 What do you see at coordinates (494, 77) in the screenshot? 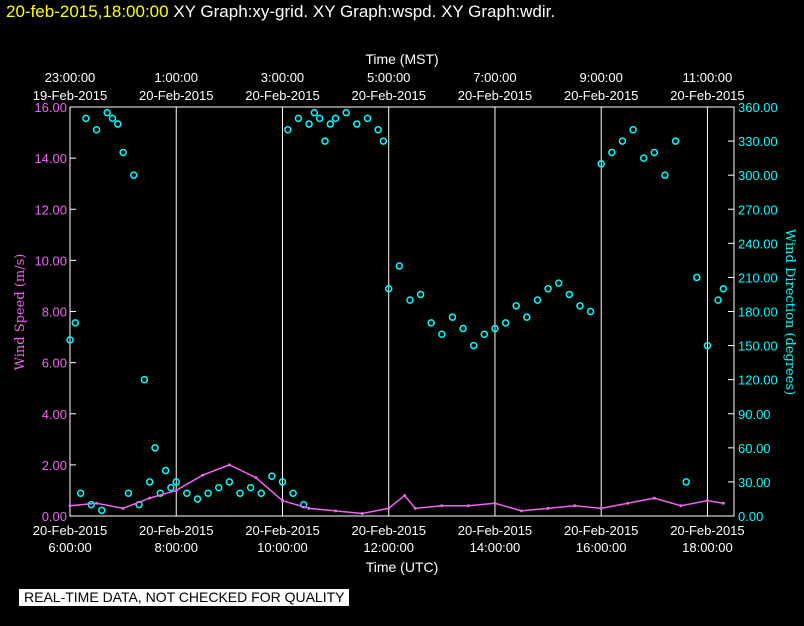
I see `top-tick-time: 7:00:00` at bounding box center [494, 77].